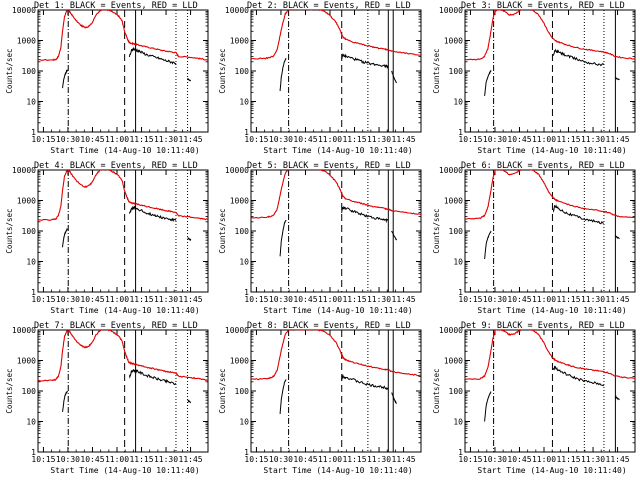  What do you see at coordinates (543, 6) in the screenshot?
I see `chart-title: Det 3: BLACK = Events, RED = LLD` at bounding box center [543, 6].